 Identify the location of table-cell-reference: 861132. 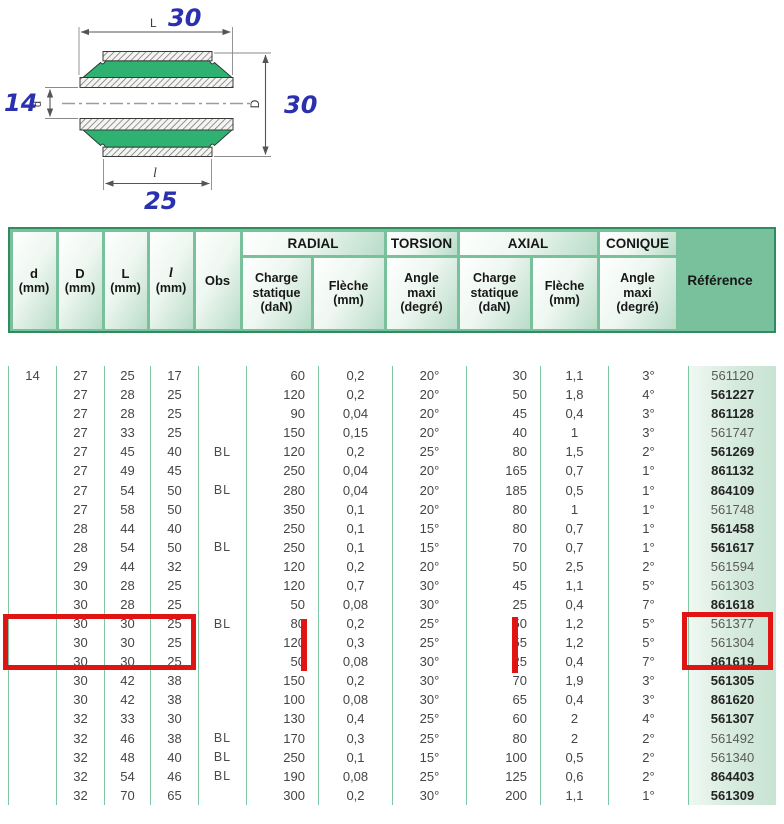
(732, 471).